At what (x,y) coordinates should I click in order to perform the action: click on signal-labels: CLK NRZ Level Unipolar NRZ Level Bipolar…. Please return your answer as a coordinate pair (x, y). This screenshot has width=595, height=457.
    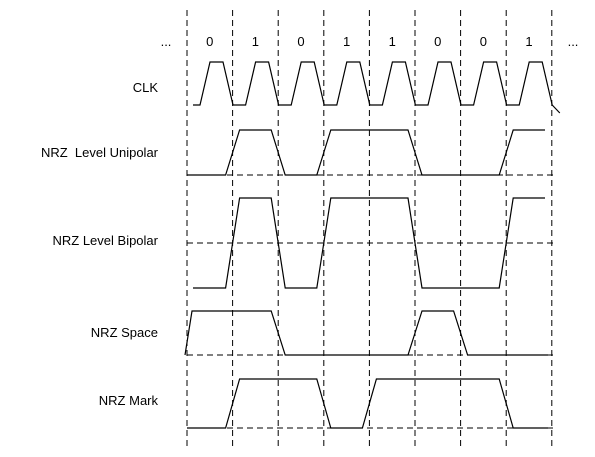
    Looking at the image, I should click on (100, 244).